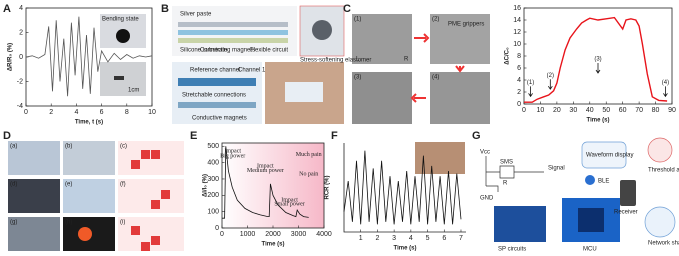  Describe the element at coordinates (322, 31) in the screenshot. I see `inset-photo` at that location.